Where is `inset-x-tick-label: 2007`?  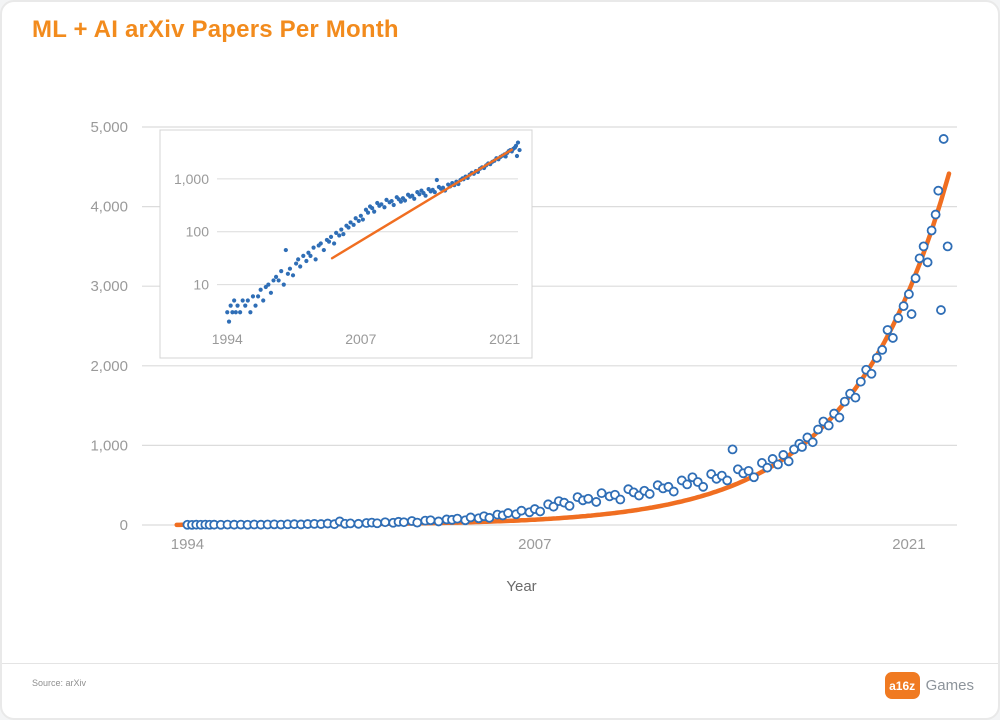
inset-x-tick-label: 2007 is located at coordinates (360, 339).